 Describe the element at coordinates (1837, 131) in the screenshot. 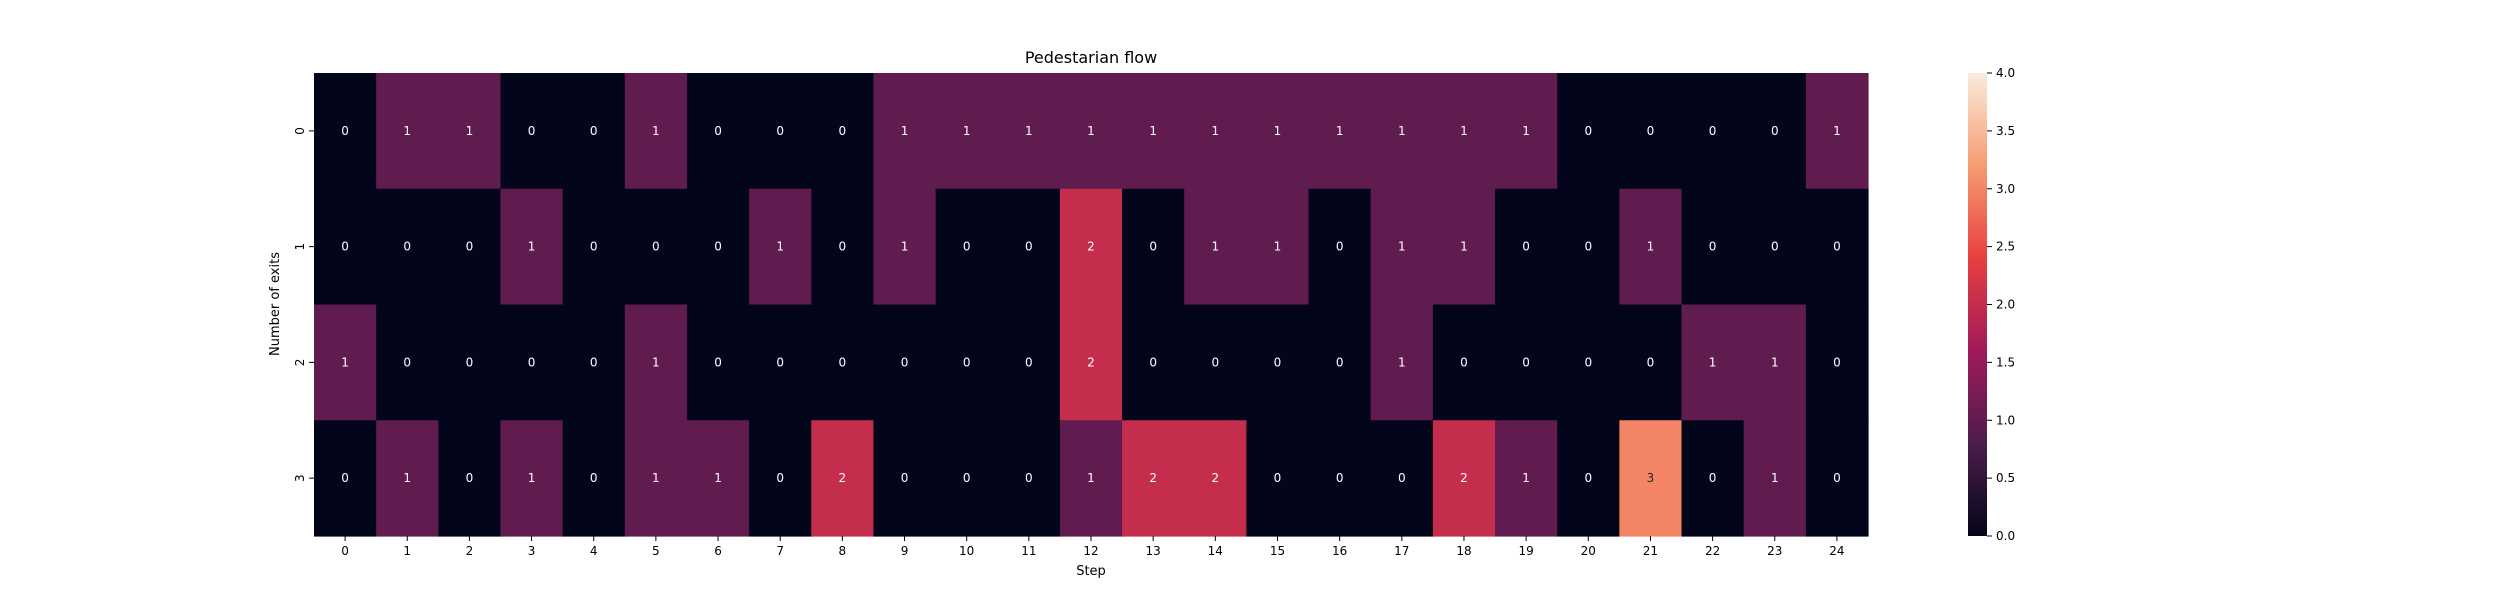

I see `heatmap-cell-r0-c24` at that location.